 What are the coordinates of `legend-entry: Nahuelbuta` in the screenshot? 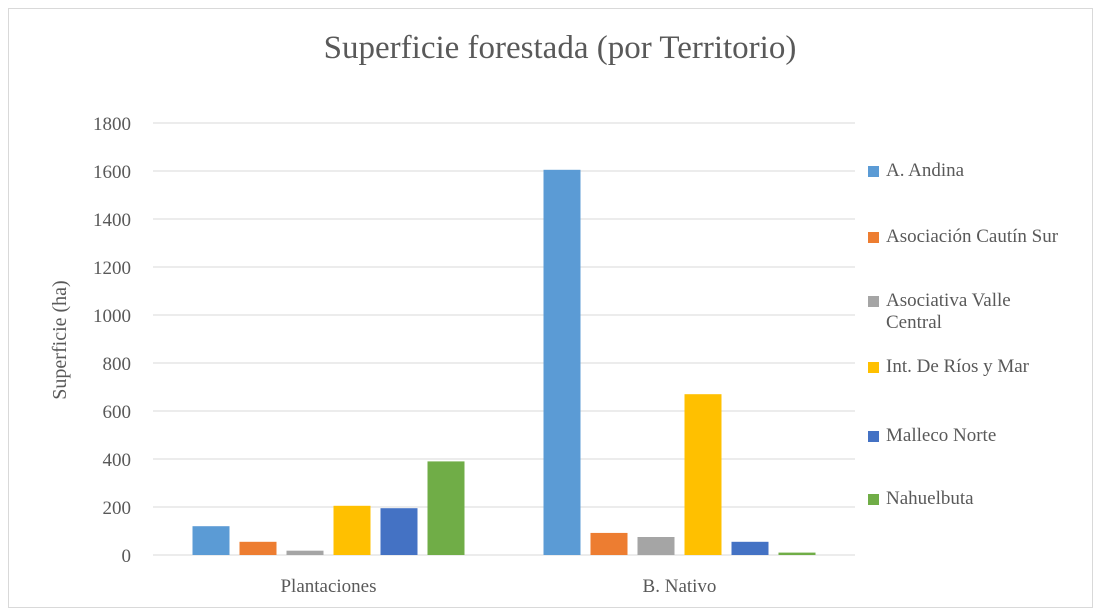 It's located at (969, 499).